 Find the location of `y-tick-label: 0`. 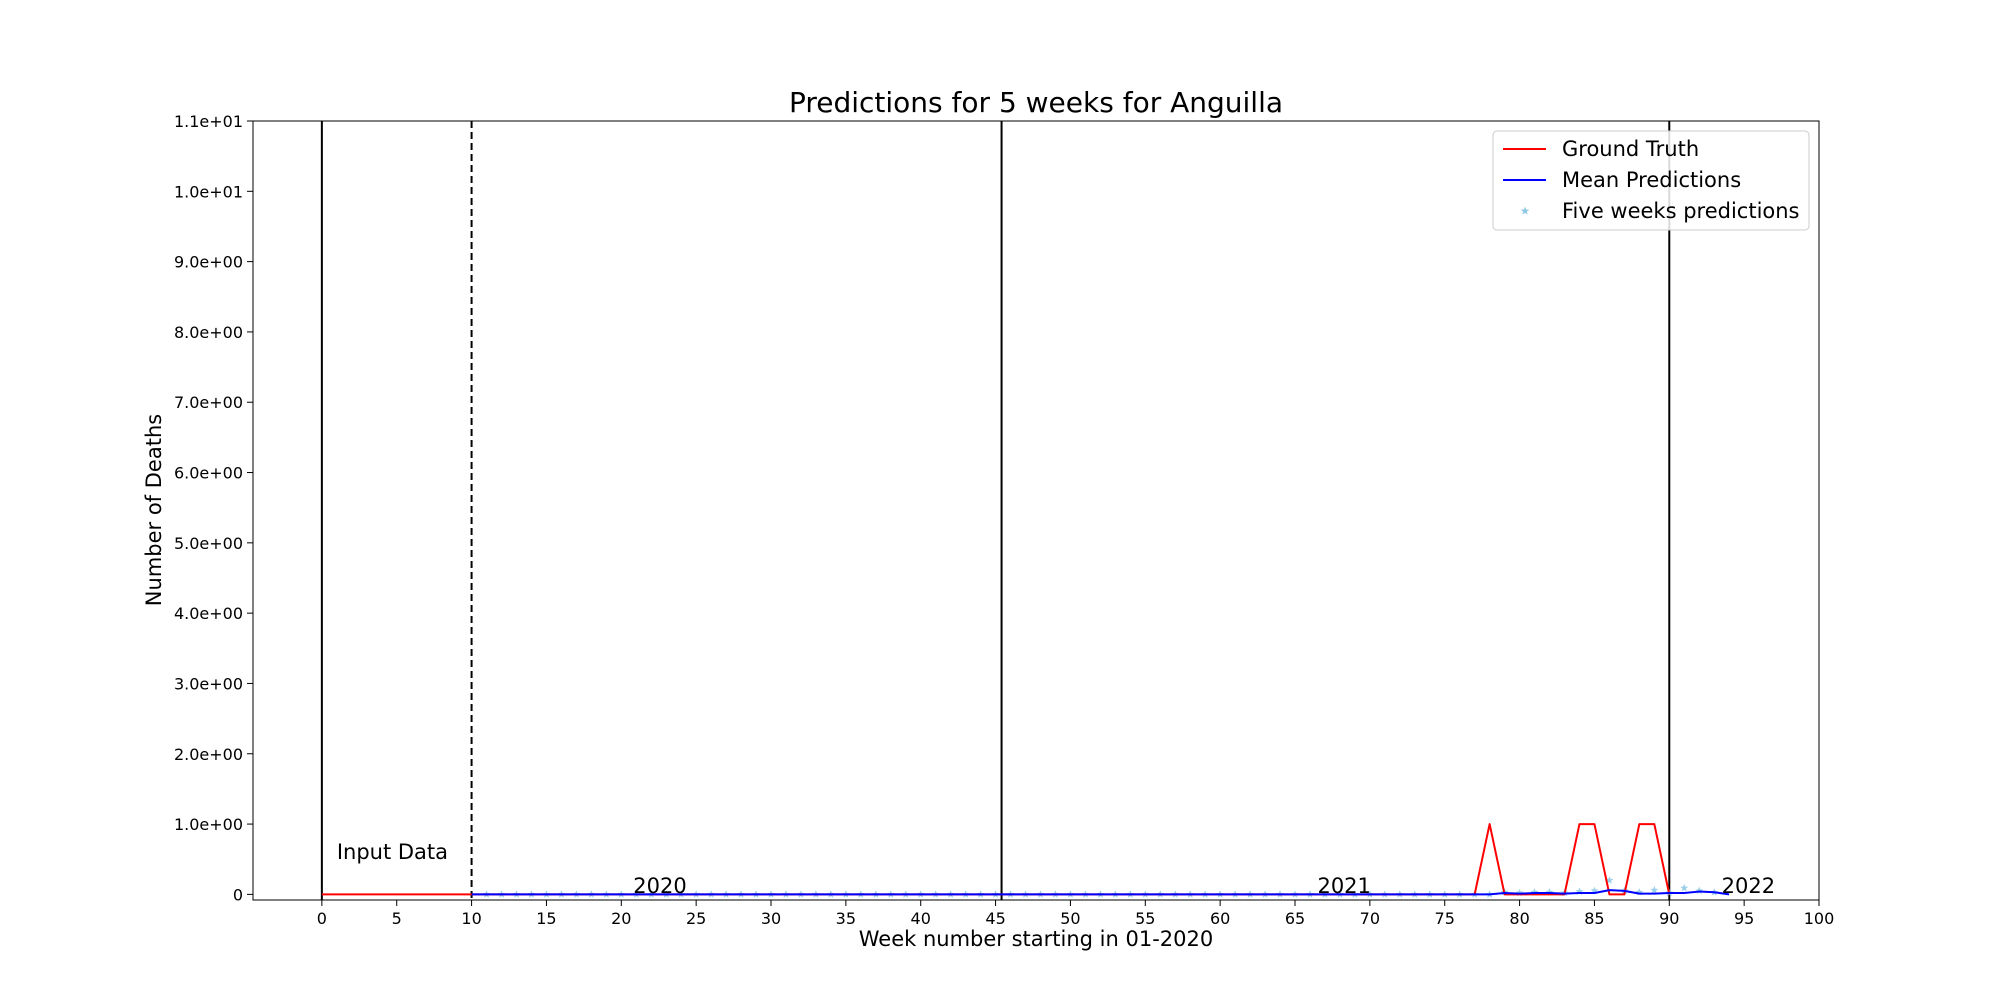

y-tick-label: 0 is located at coordinates (238, 894).